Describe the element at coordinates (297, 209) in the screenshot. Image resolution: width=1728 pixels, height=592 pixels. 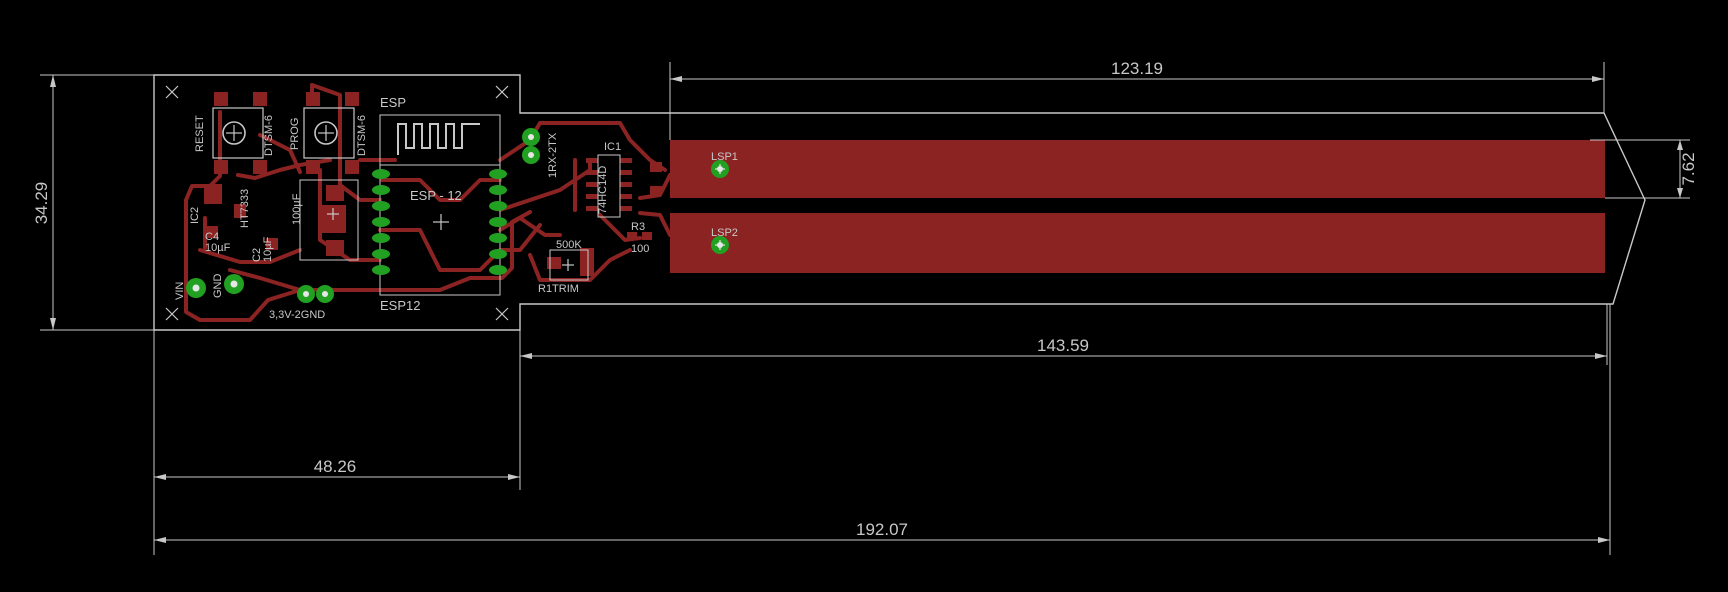
I see `label-cap-100uf: 100µF` at that location.